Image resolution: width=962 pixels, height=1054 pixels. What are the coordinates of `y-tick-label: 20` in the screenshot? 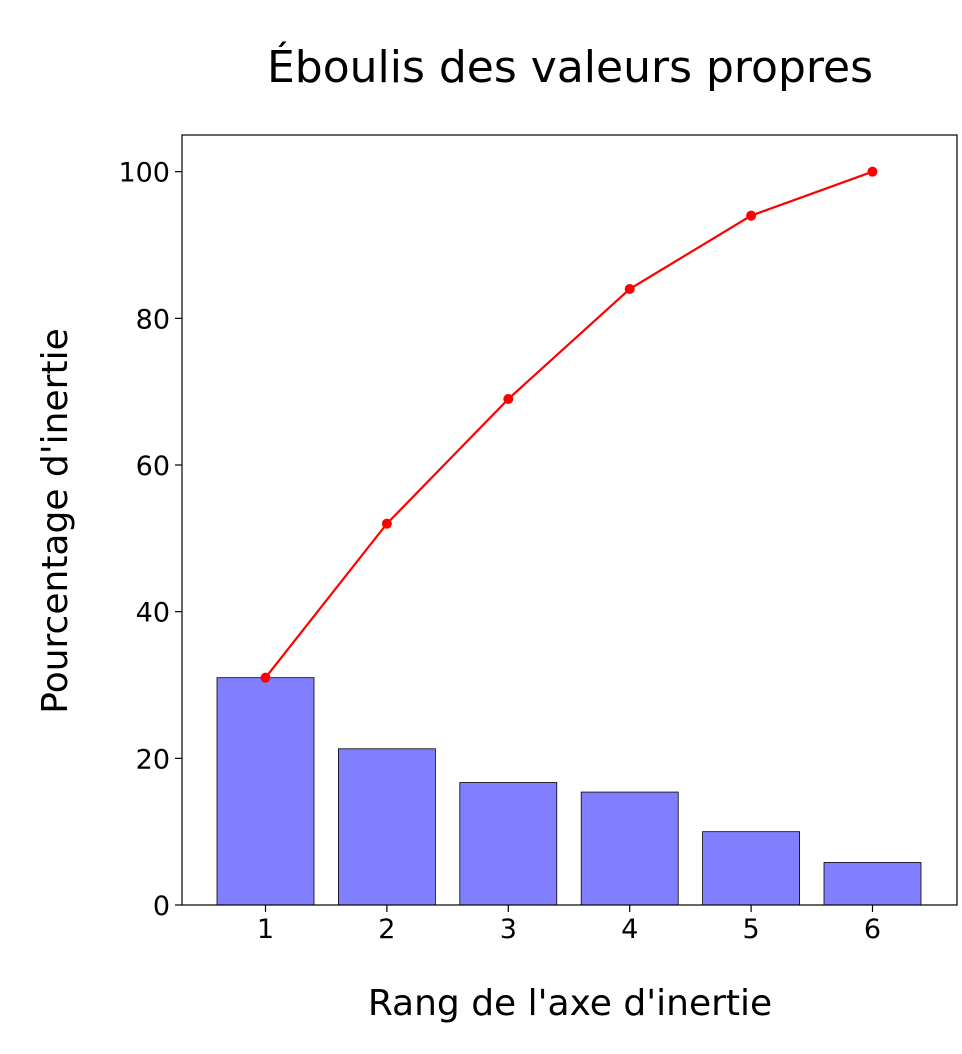 It's located at (153, 759).